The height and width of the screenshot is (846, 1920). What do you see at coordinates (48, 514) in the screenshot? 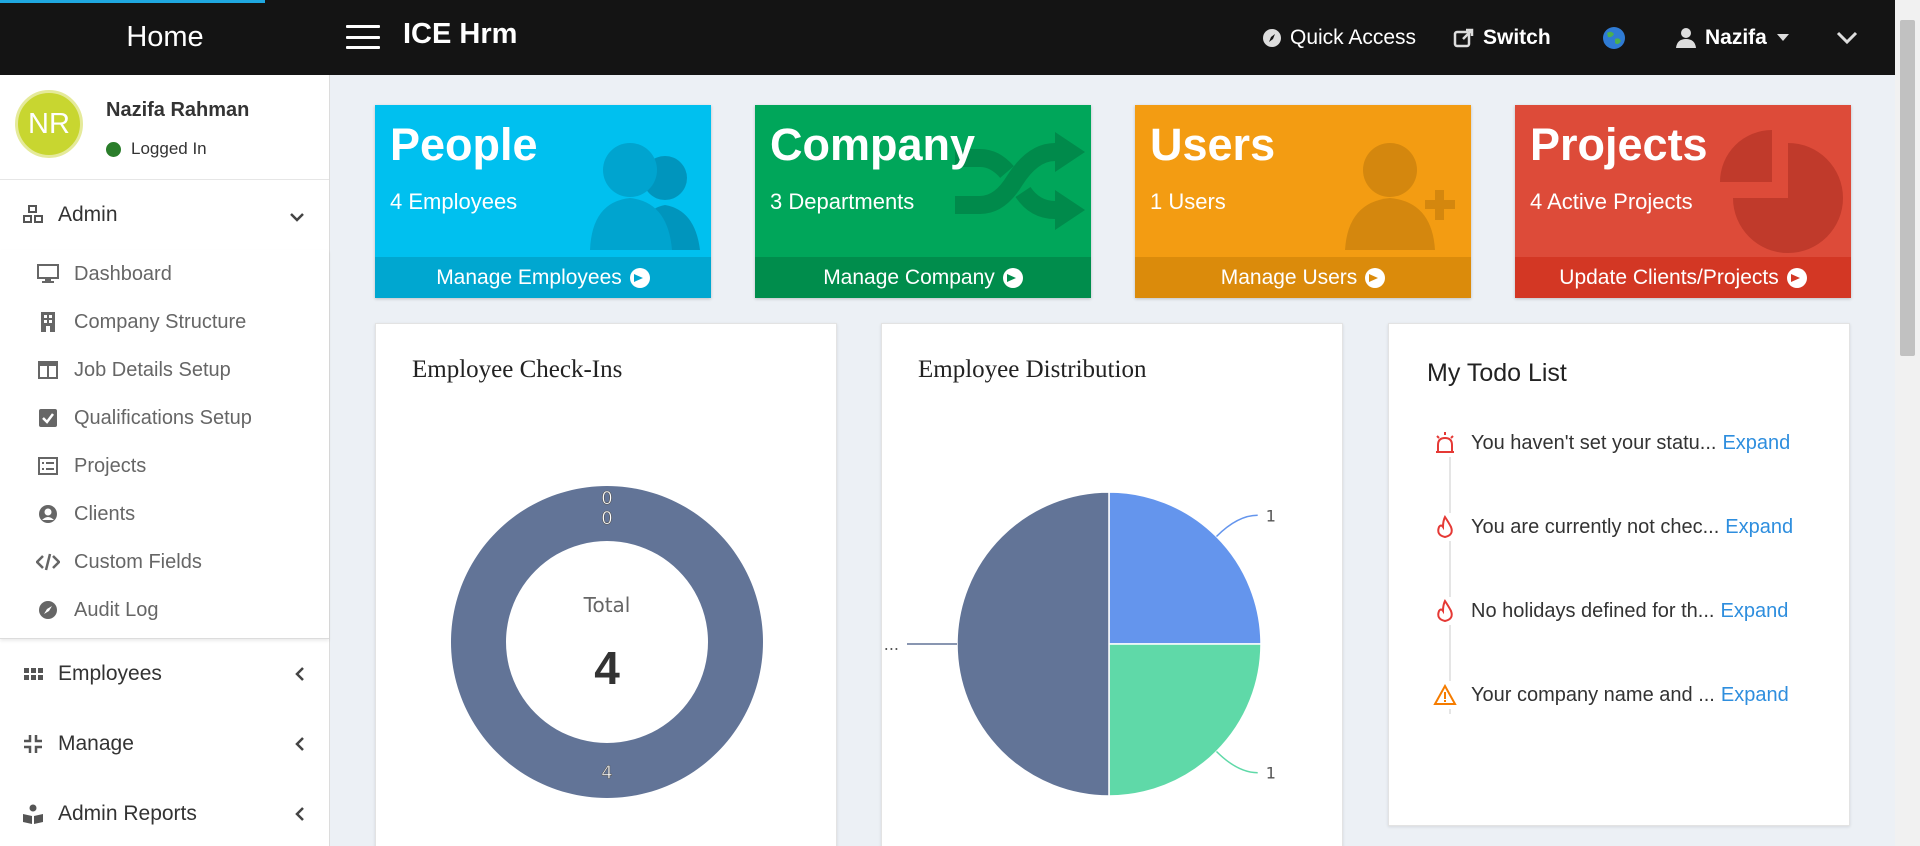
I see `user-circle-icon` at bounding box center [48, 514].